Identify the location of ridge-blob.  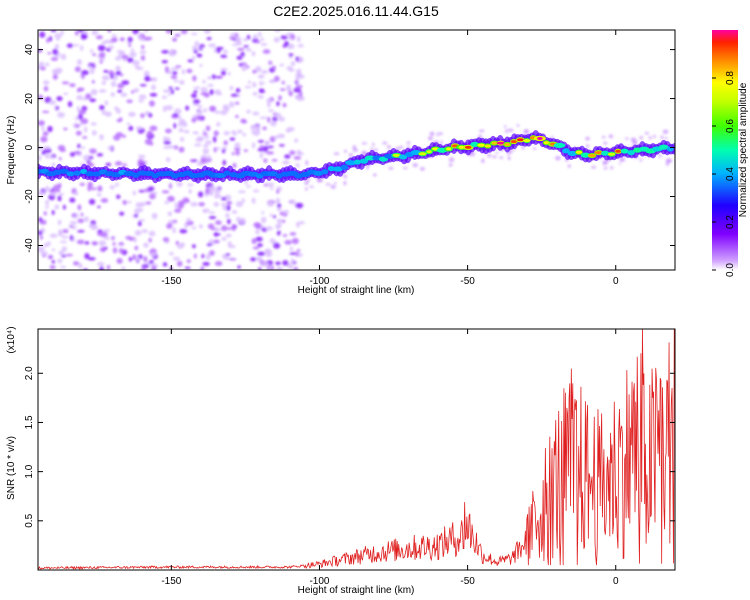
(344, 167).